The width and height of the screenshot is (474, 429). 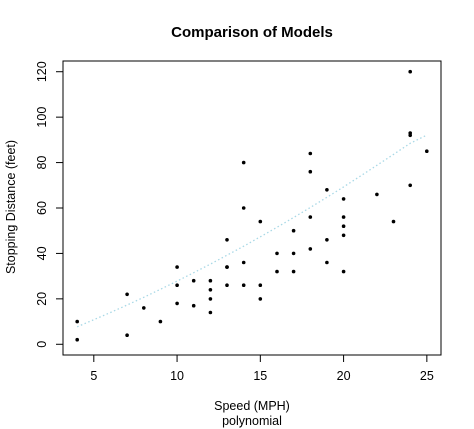 I want to click on chart-title: Comparison of Models, so click(x=252, y=32).